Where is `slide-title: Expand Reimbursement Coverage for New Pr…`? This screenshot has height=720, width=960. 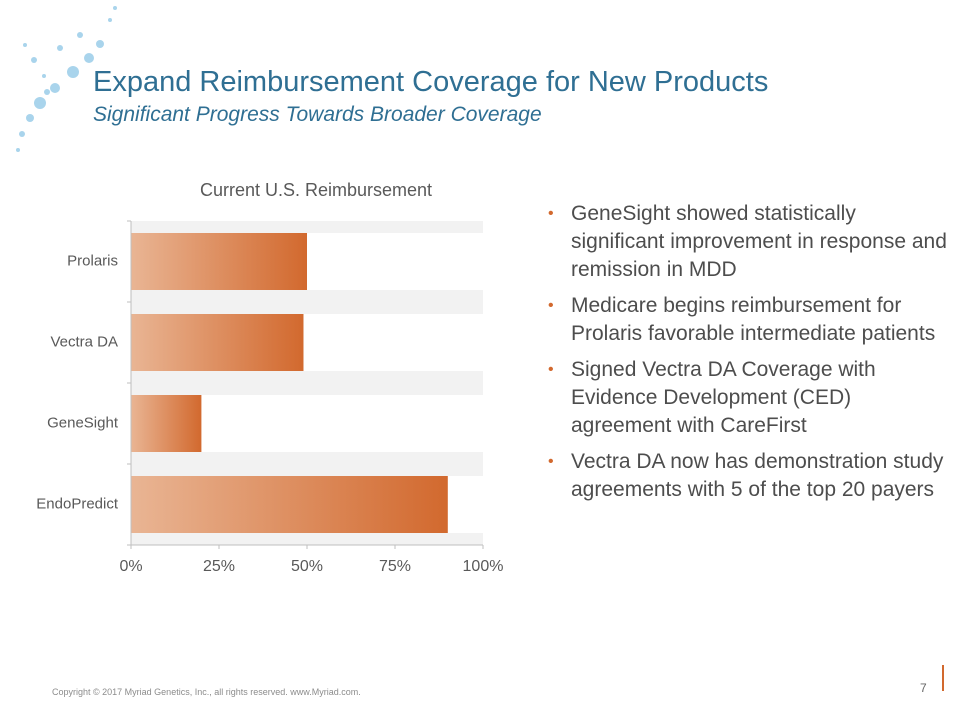
slide-title: Expand Reimbursement Coverage for New Pr… is located at coordinates (431, 82).